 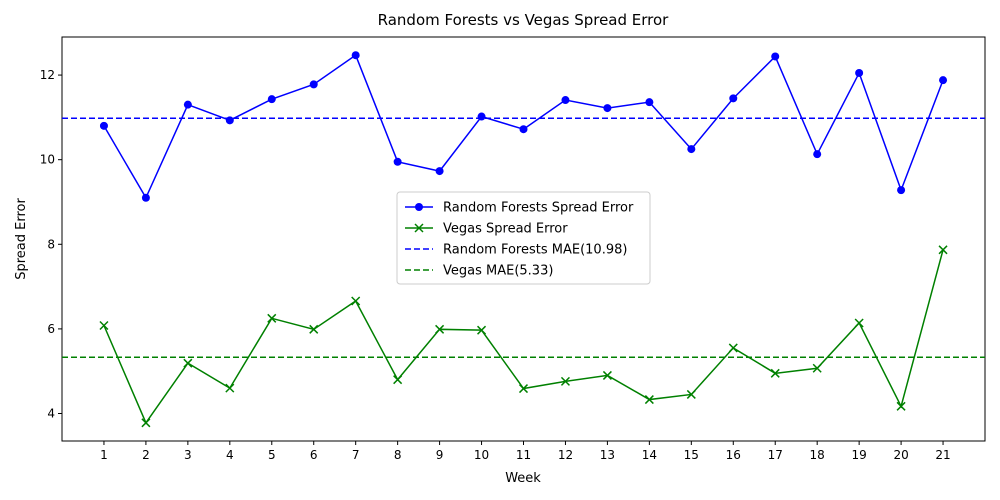 What do you see at coordinates (47, 160) in the screenshot?
I see `y-tick-label: 10` at bounding box center [47, 160].